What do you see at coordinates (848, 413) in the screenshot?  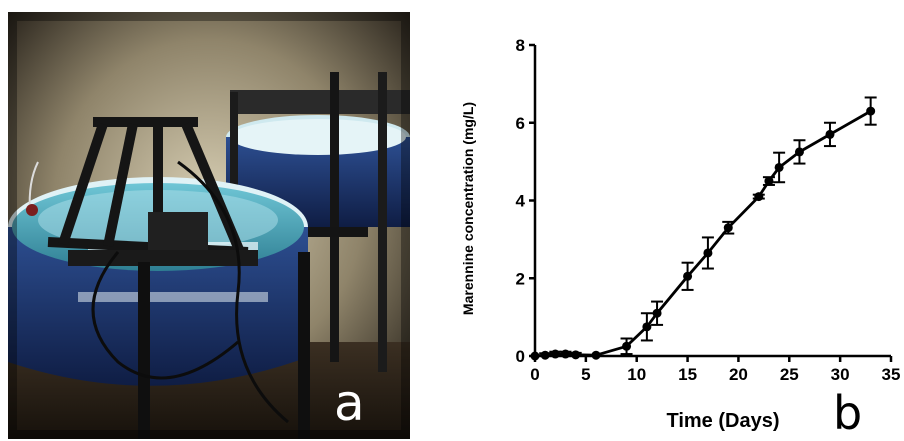 I see `panel-b-label: b` at bounding box center [848, 413].